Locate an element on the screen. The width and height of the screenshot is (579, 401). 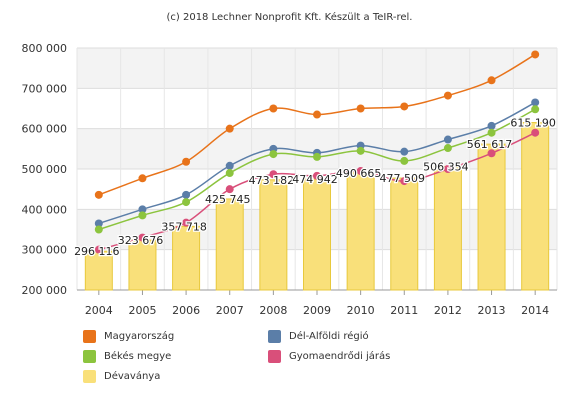
legend-item-gyomaendrodi-jaras: Gyomaendrődi járás is located at coordinates (329, 356).